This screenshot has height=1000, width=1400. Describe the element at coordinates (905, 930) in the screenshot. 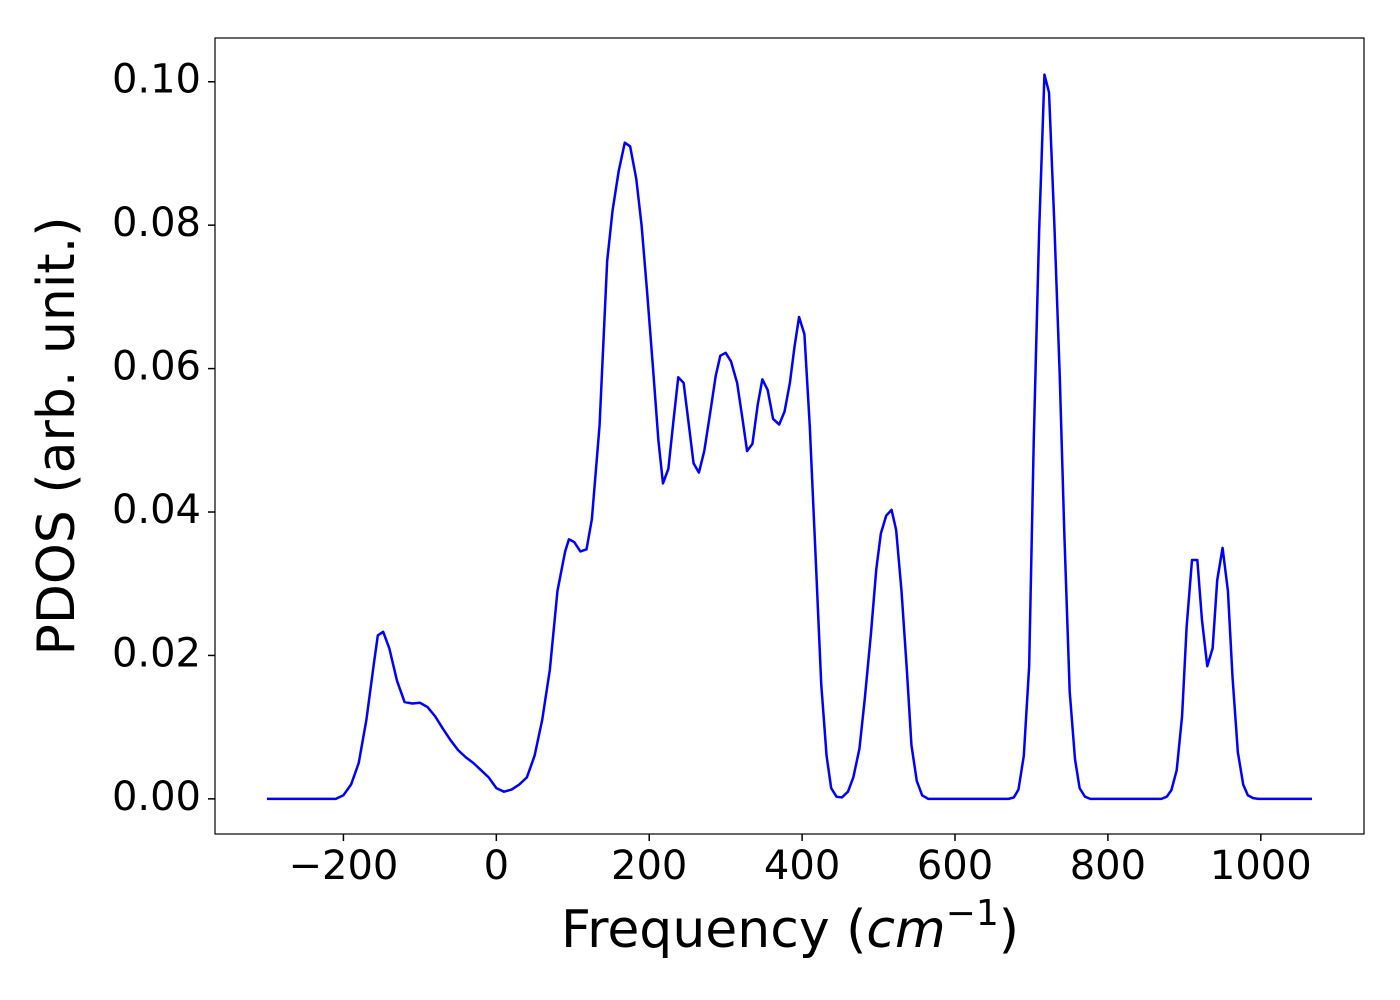

I see `x-label-math: cm` at that location.